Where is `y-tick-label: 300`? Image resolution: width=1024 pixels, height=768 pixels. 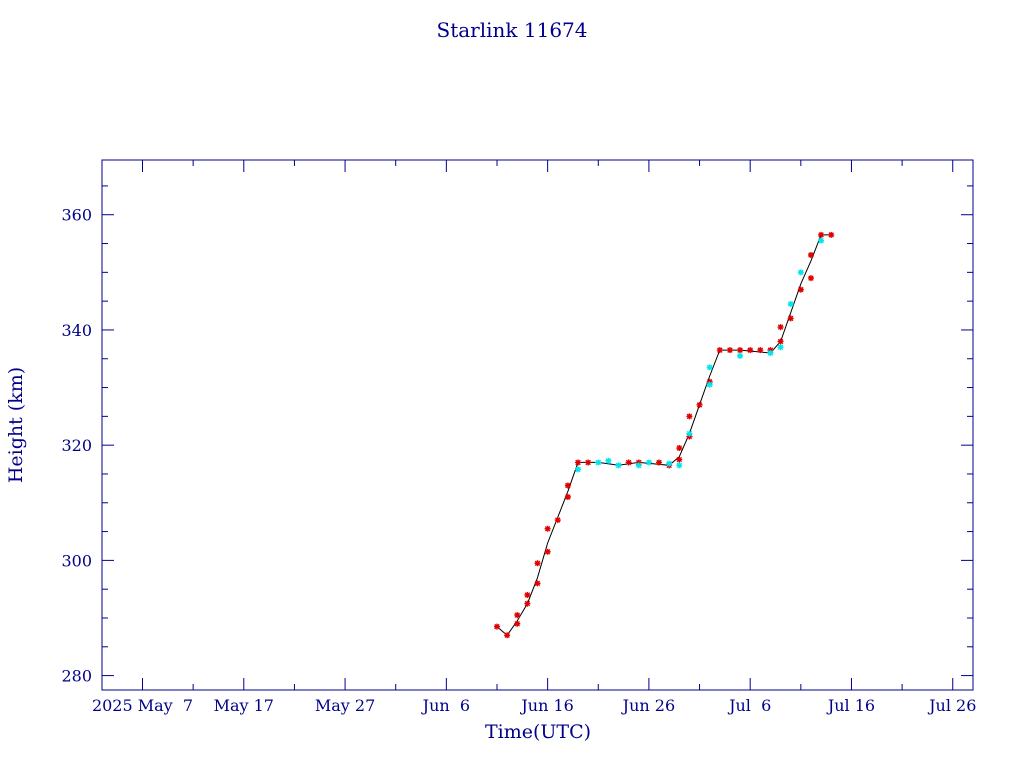 y-tick-label: 300 is located at coordinates (76, 560).